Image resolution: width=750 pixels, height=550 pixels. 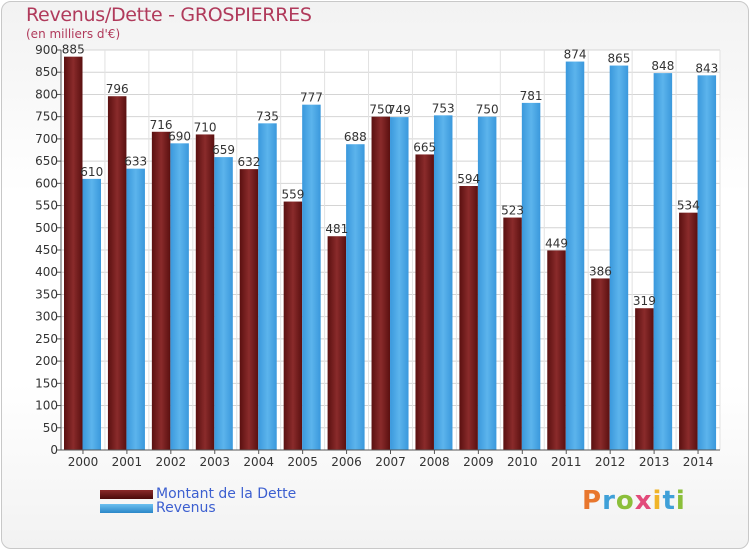 I want to click on y-tick-label: 500, so click(x=46, y=228).